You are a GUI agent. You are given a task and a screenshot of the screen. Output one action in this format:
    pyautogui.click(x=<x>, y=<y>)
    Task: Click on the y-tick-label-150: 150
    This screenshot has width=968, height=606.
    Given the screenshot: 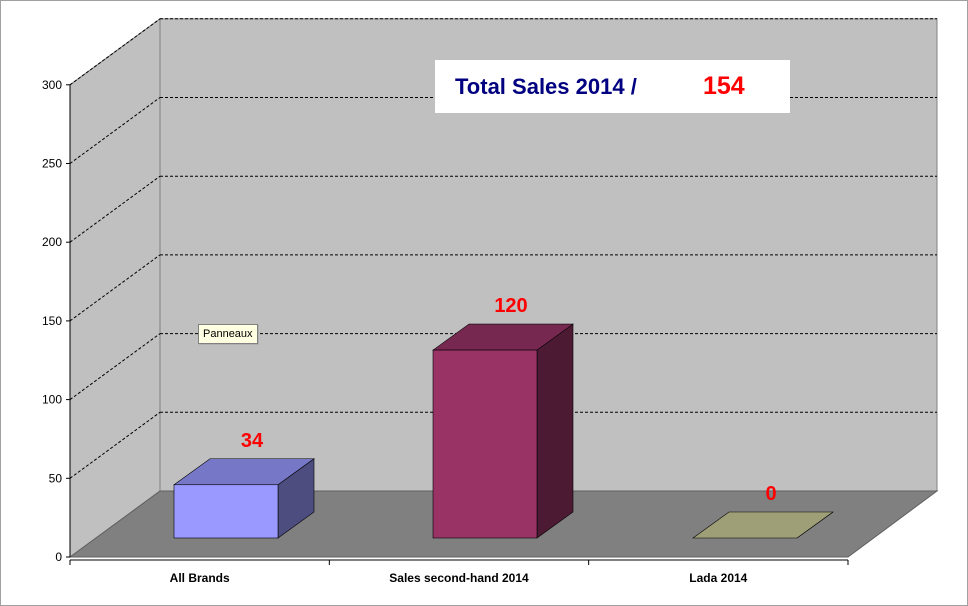 What is the action you would take?
    pyautogui.click(x=52, y=321)
    